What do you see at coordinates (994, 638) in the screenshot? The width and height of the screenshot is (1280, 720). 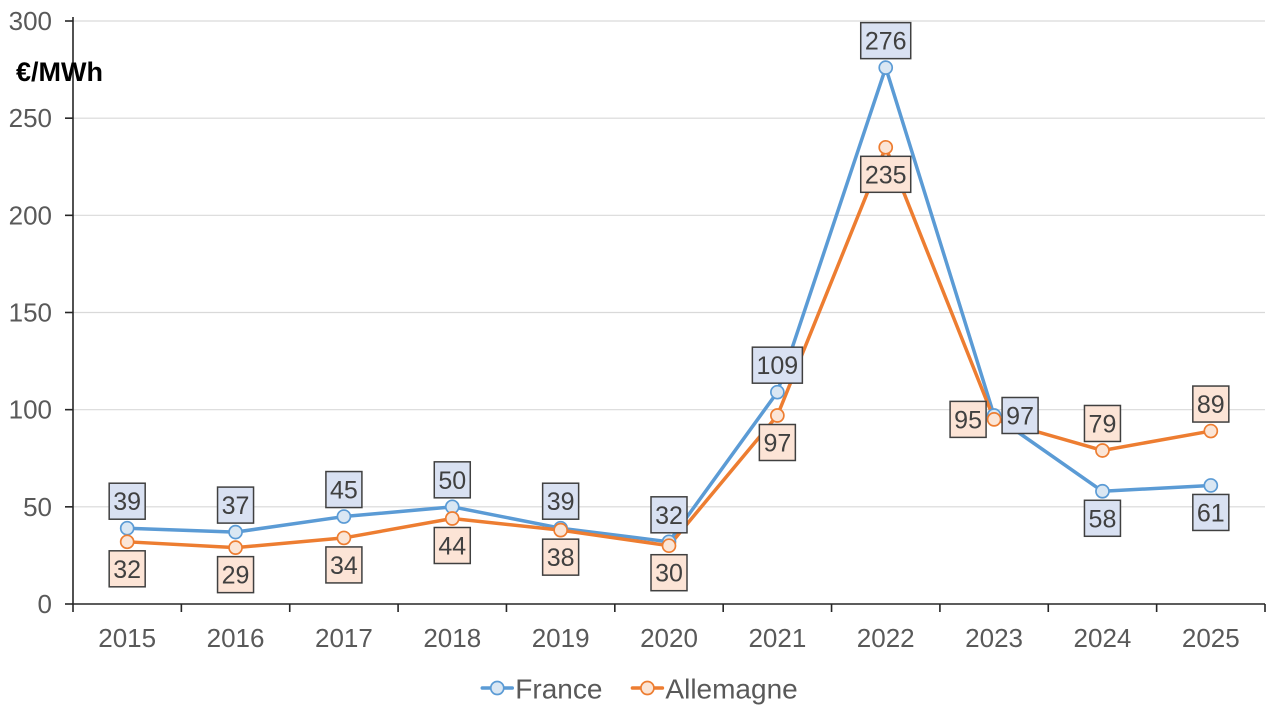 I see `x-tick-label: 2023` at bounding box center [994, 638].